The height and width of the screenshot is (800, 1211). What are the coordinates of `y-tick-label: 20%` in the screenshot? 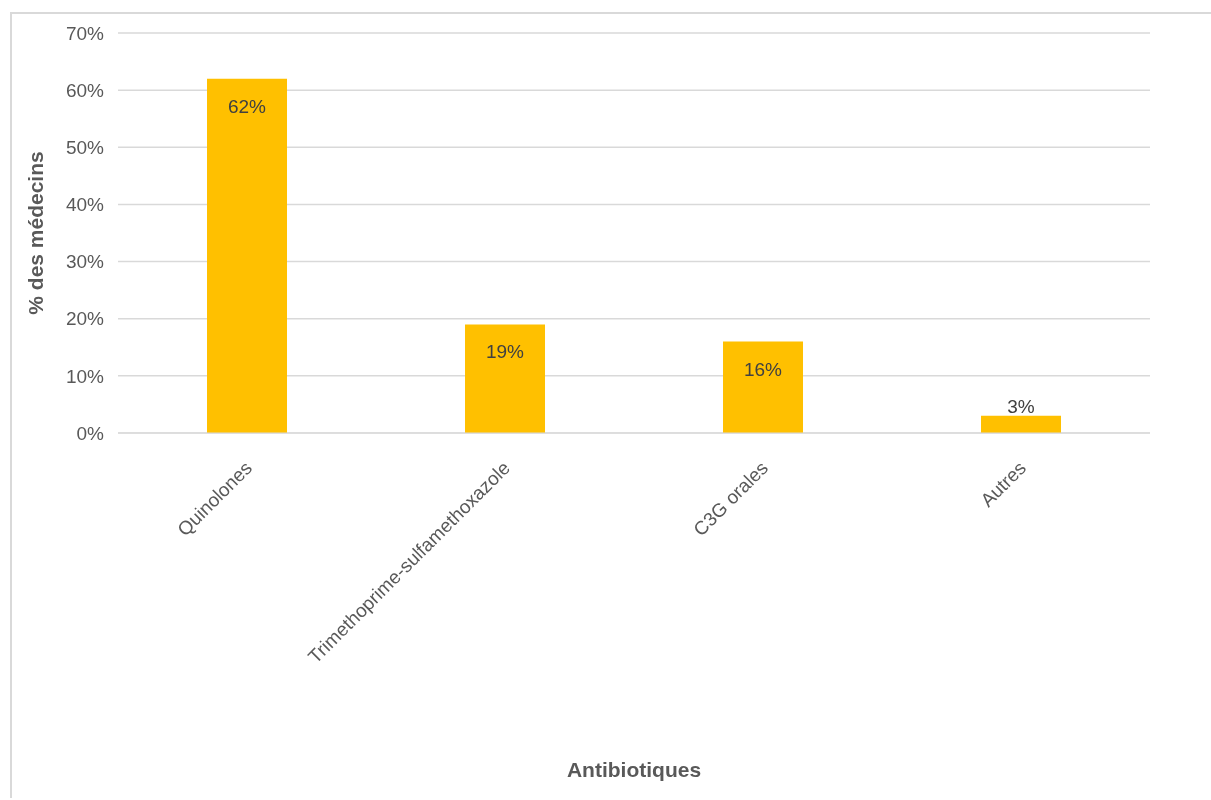 It's located at (85, 319).